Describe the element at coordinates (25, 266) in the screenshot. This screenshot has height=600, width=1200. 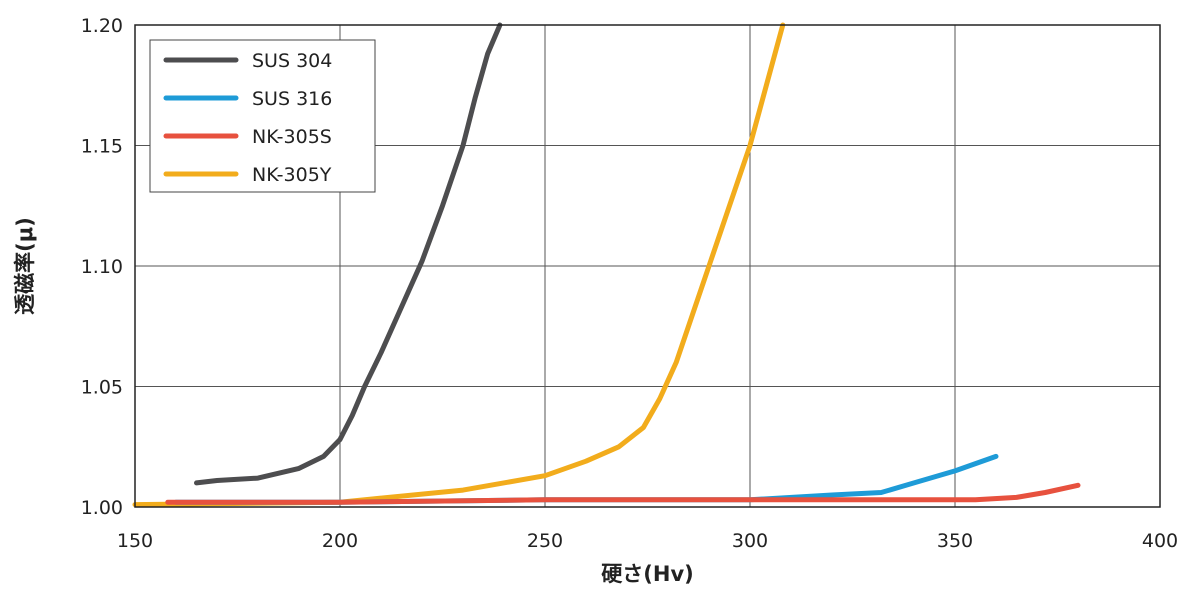
I see `y-axis-title: 透磁率(μ)` at that location.